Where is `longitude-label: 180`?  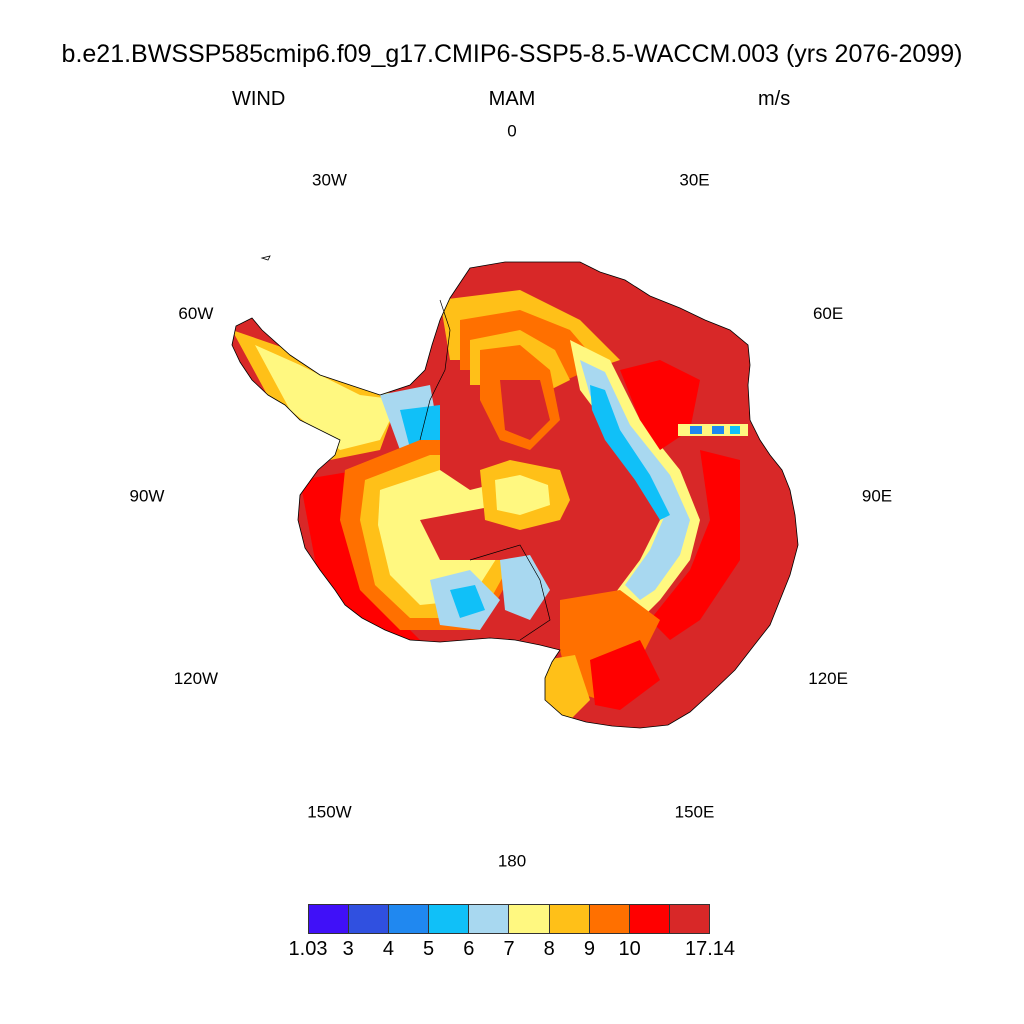
longitude-label: 180 is located at coordinates (512, 860).